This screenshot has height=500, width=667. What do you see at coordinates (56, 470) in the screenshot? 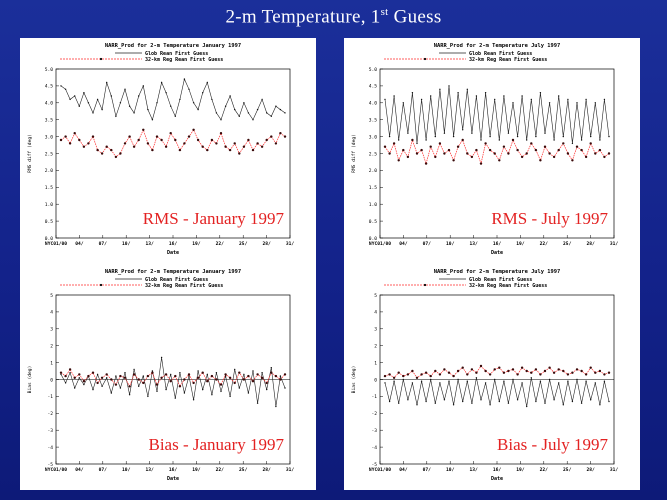
I see `bias-jan-x-tick-label: NYC01/00` at bounding box center [56, 470].